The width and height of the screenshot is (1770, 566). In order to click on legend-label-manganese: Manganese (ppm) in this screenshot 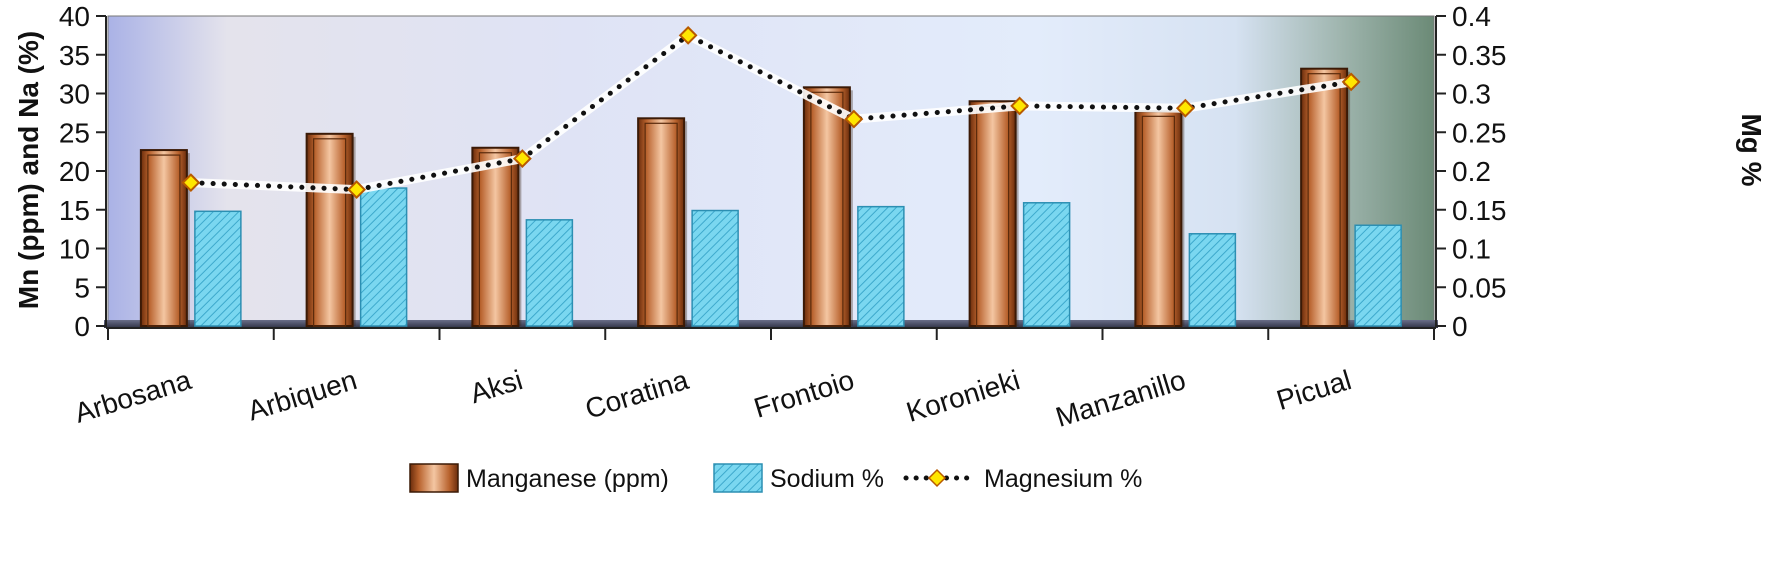, I will do `click(567, 479)`.